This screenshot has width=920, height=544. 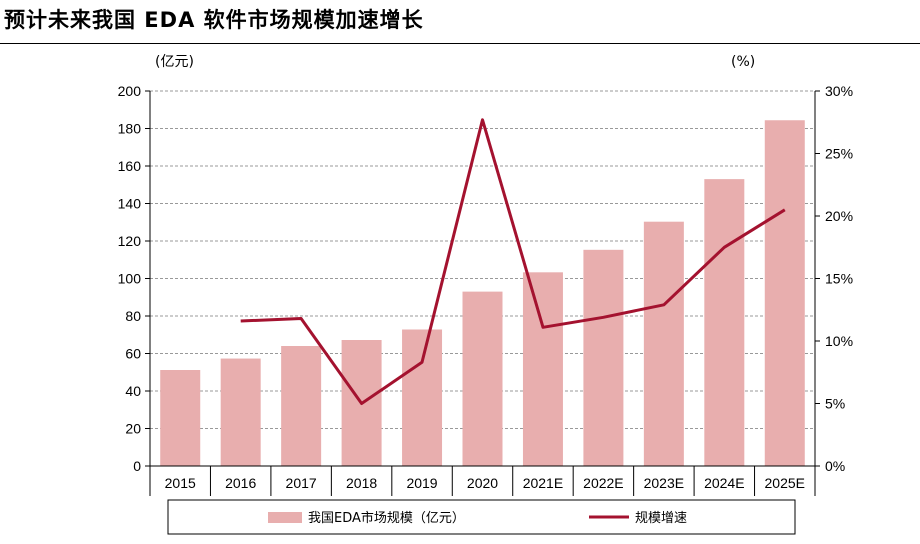 What do you see at coordinates (482, 483) in the screenshot?
I see `x-tick-label: 2020` at bounding box center [482, 483].